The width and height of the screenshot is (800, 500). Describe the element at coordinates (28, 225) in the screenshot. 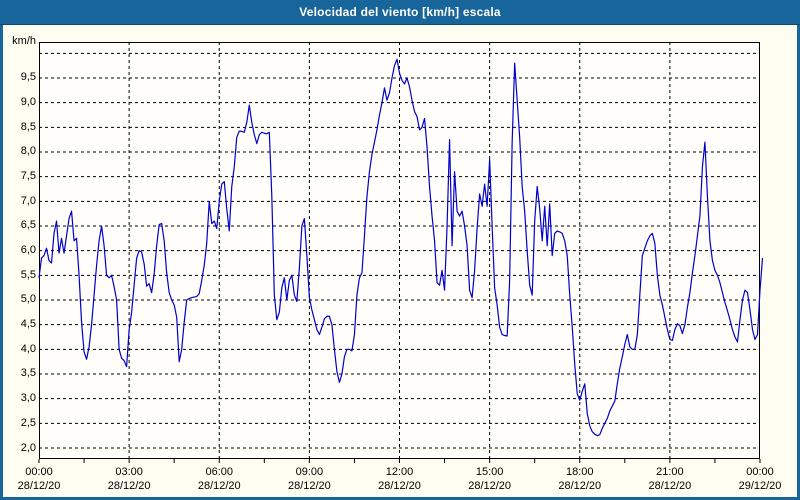

I see `y-tick-label: 6,5` at that location.